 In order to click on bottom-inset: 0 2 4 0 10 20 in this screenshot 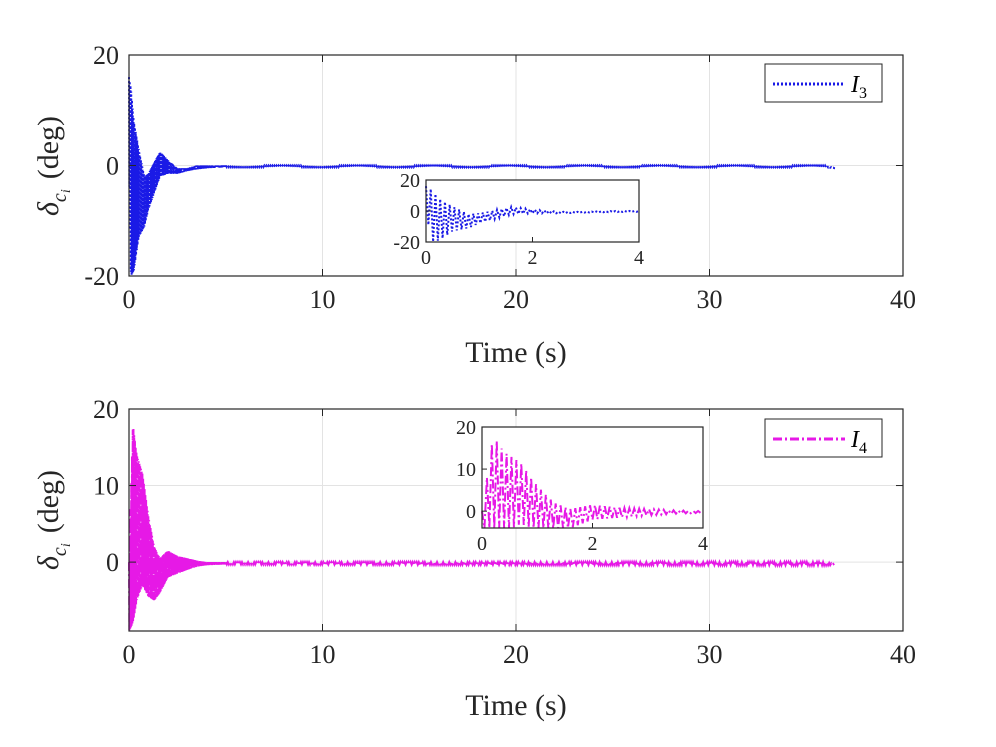, I will do `click(582, 486)`.